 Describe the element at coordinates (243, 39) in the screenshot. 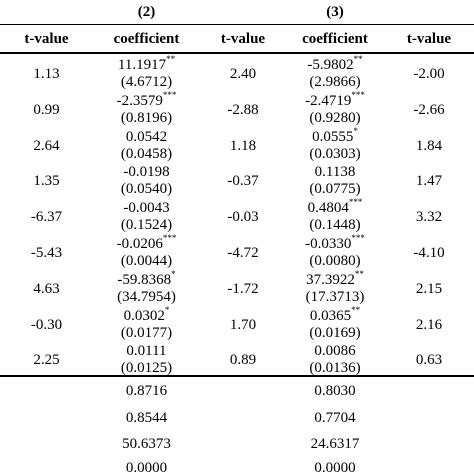

I see `column-header-t-value-2: t-value` at that location.